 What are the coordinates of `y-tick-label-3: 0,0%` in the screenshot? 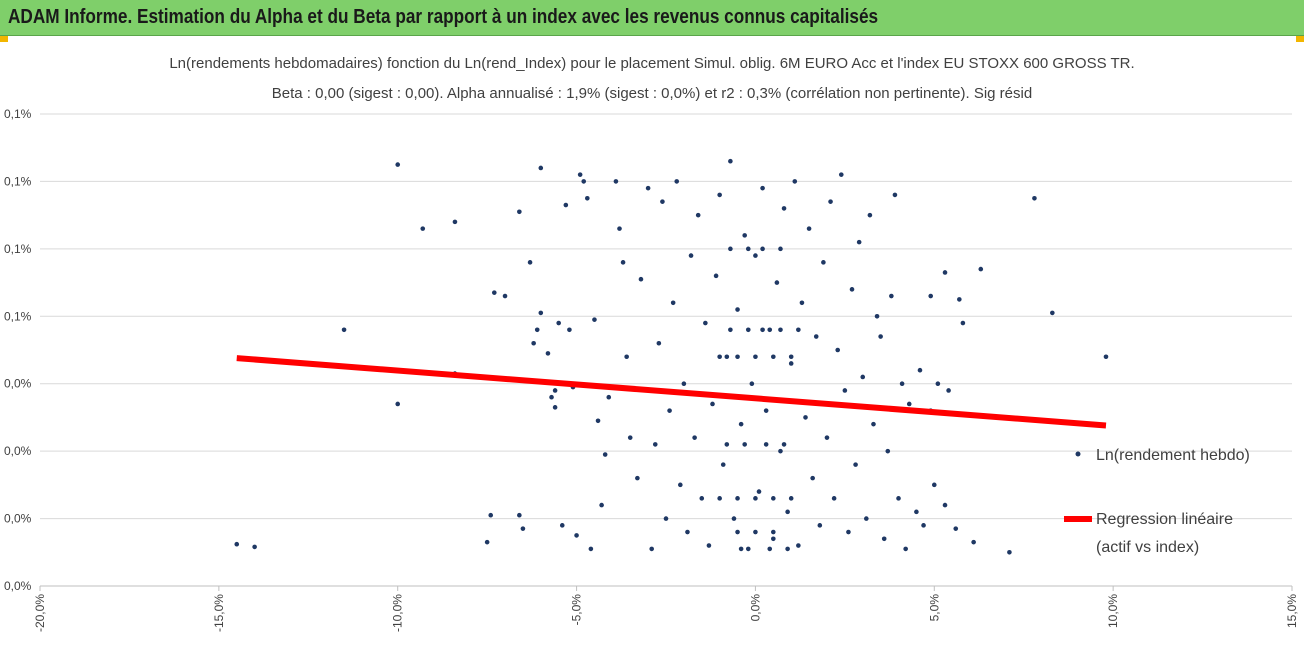 It's located at (18, 384).